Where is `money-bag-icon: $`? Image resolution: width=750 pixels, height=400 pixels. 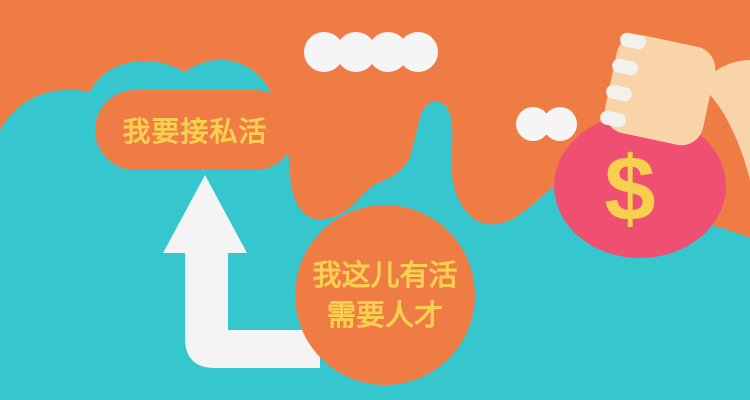 money-bag-icon: $ is located at coordinates (640, 186).